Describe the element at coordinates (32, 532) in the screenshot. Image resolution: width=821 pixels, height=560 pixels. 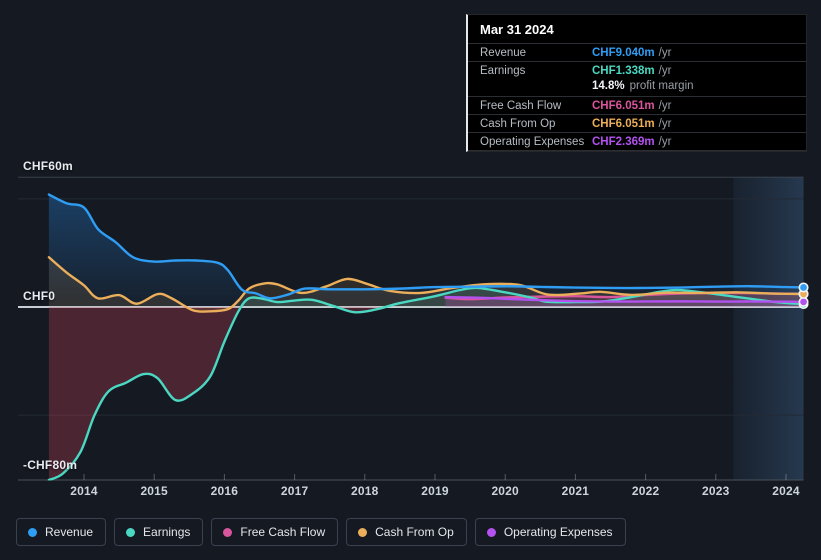
I see `revenue-legend-dot-icon` at that location.